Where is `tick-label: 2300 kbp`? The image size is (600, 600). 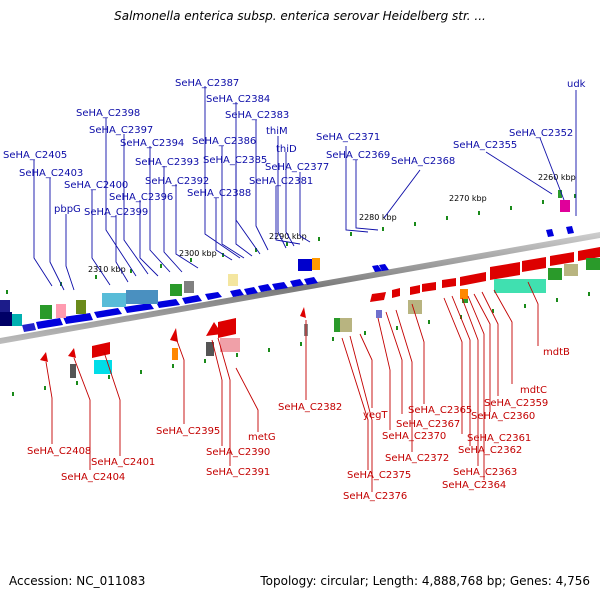 tick-label: 2300 kbp is located at coordinates (198, 253).